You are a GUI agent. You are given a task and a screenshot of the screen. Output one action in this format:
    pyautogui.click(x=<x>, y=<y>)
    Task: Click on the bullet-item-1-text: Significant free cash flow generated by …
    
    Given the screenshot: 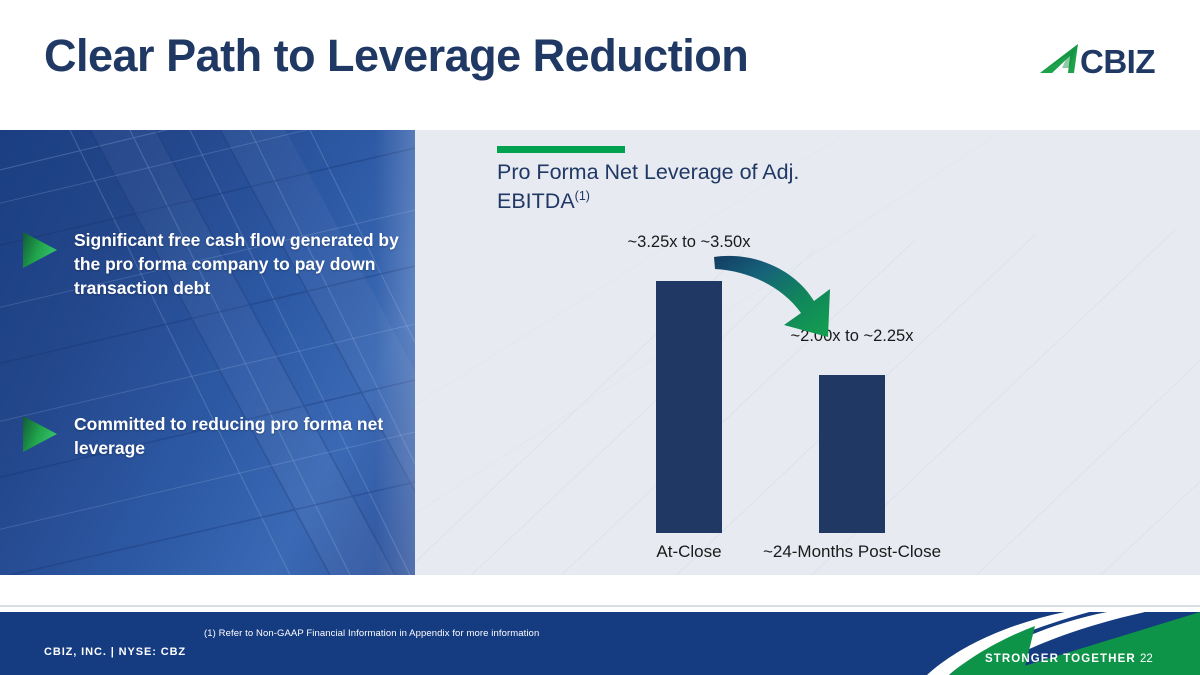 What is the action you would take?
    pyautogui.click(x=236, y=264)
    